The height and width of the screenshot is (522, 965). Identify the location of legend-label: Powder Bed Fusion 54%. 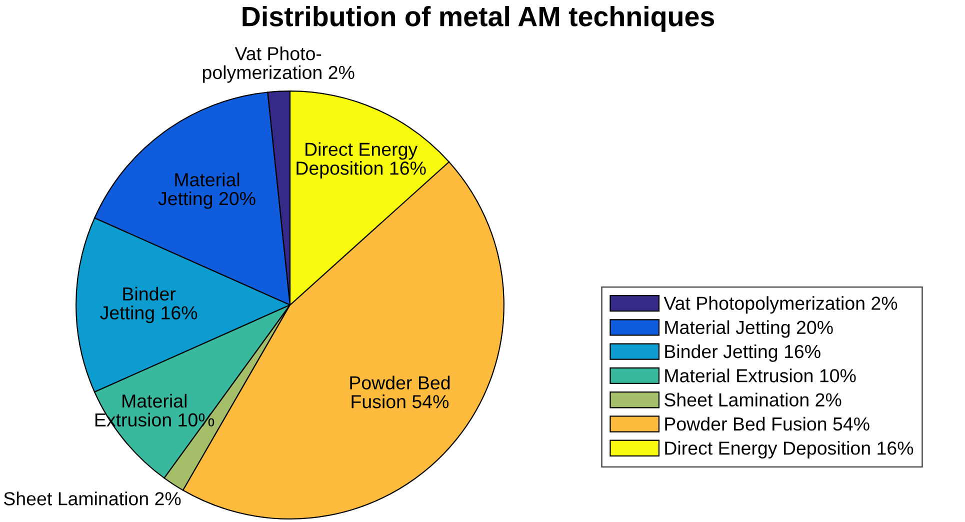
(767, 423).